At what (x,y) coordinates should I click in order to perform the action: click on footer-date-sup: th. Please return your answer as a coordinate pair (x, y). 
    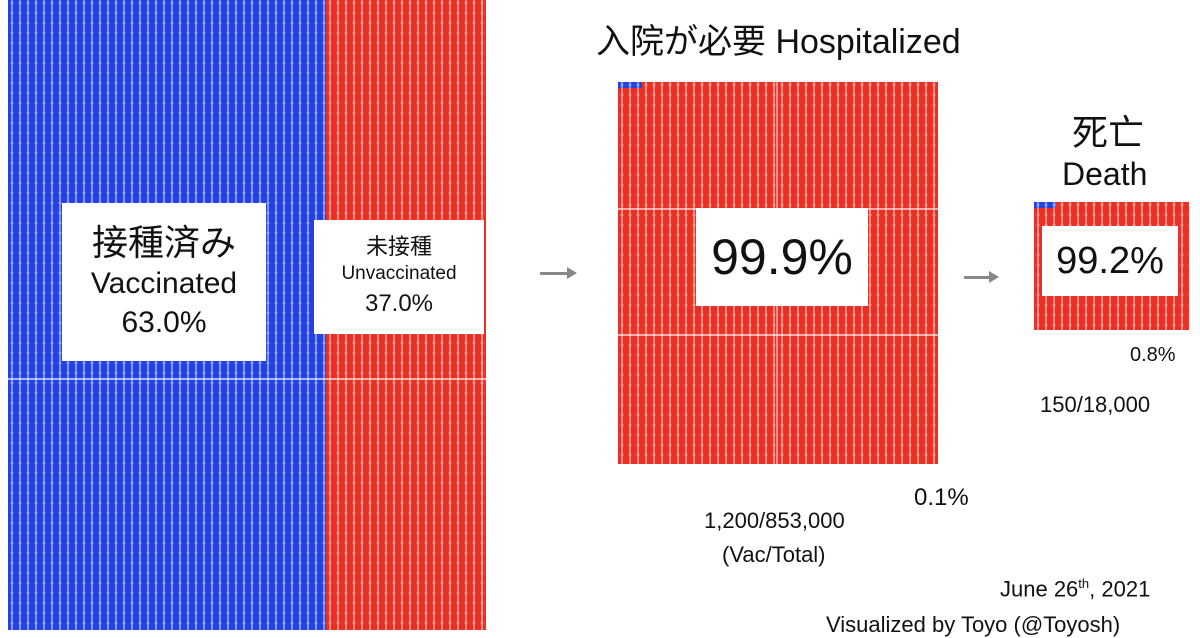
    Looking at the image, I should click on (1084, 583).